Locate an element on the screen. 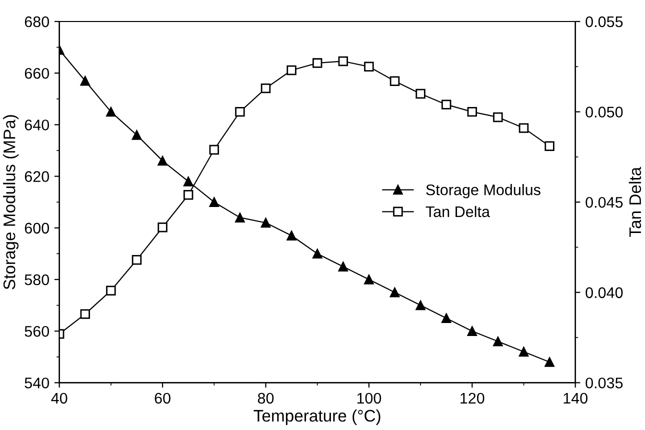 The image size is (645, 430). legend-label: Tan Delta is located at coordinates (458, 212).